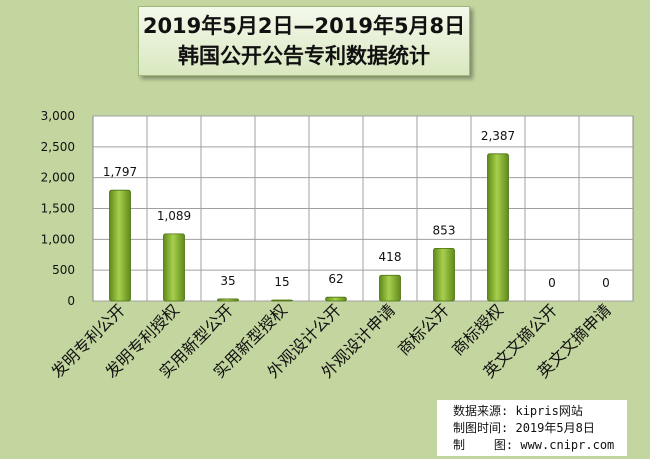 This screenshot has height=459, width=650. Describe the element at coordinates (120, 172) in the screenshot. I see `data-label: 1,797` at that location.